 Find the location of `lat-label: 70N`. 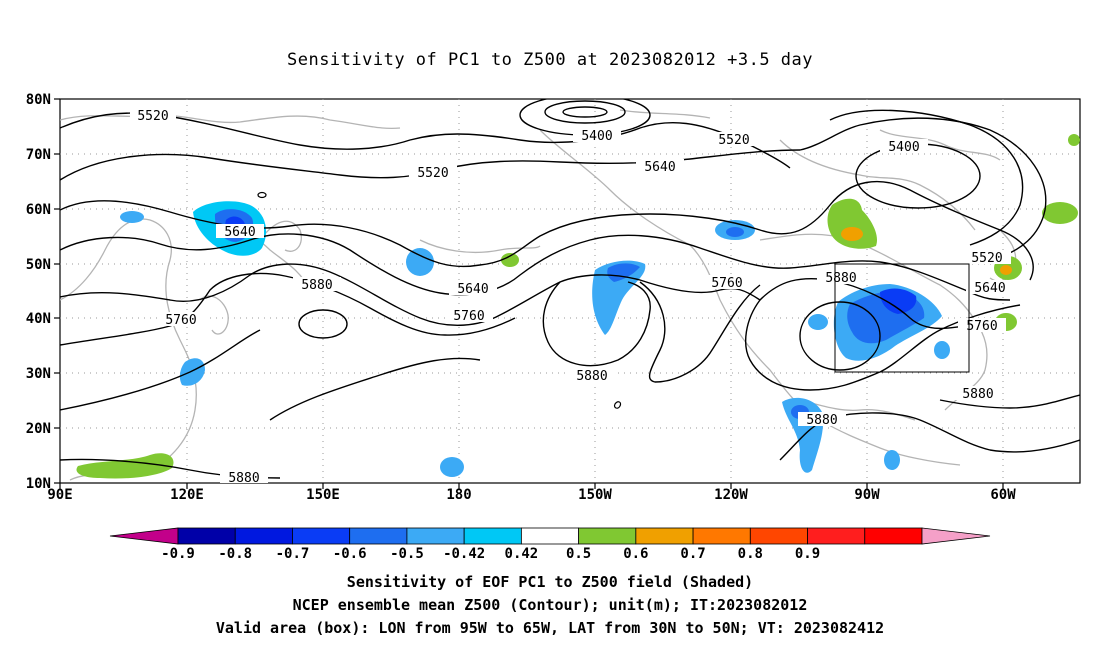

lat-label: 70N is located at coordinates (38, 155).